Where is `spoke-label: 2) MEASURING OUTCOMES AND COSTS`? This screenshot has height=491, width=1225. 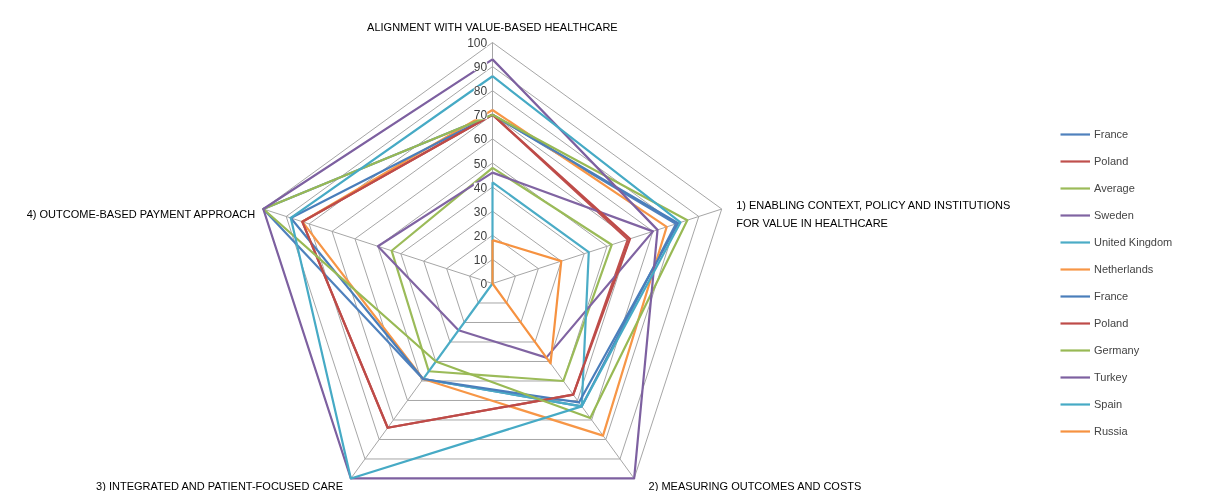
spoke-label: 2) MEASURING OUTCOMES AND COSTS is located at coordinates (755, 485).